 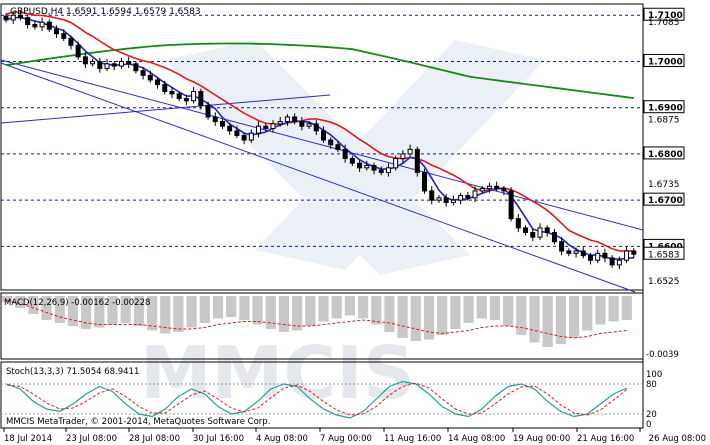 What do you see at coordinates (664, 282) in the screenshot?
I see `price-label: 1.6525` at bounding box center [664, 282].